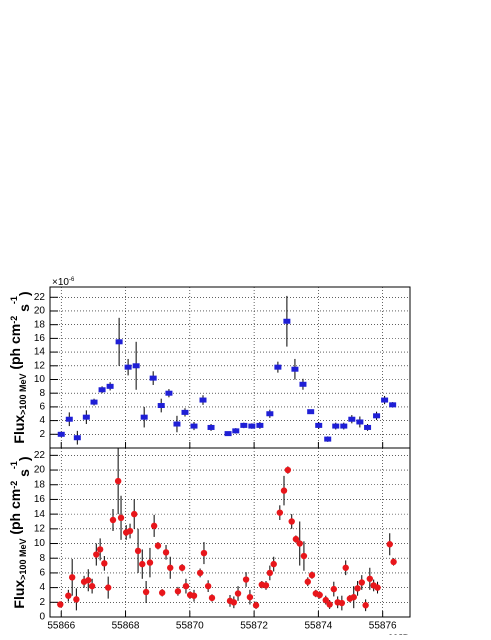 The image size is (491, 640). What do you see at coordinates (42, 558) in the screenshot?
I see `y-tick-label: 8` at bounding box center [42, 558].